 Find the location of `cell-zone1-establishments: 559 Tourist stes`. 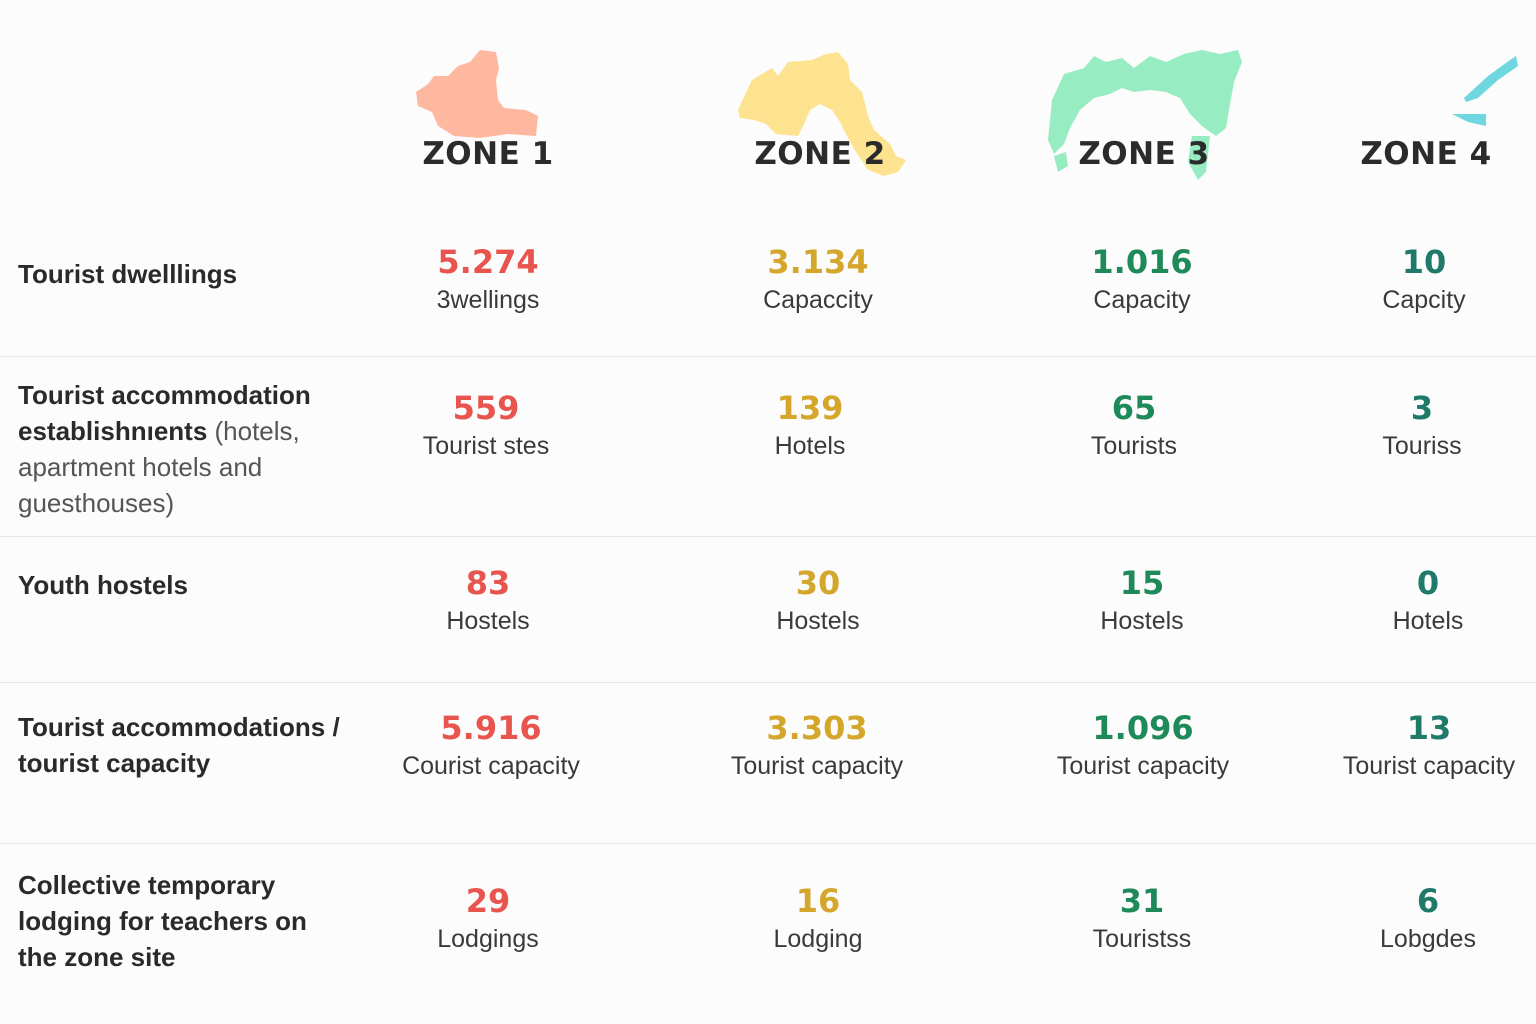

cell-zone1-establishments: 559 Tourist stes is located at coordinates (486, 426).